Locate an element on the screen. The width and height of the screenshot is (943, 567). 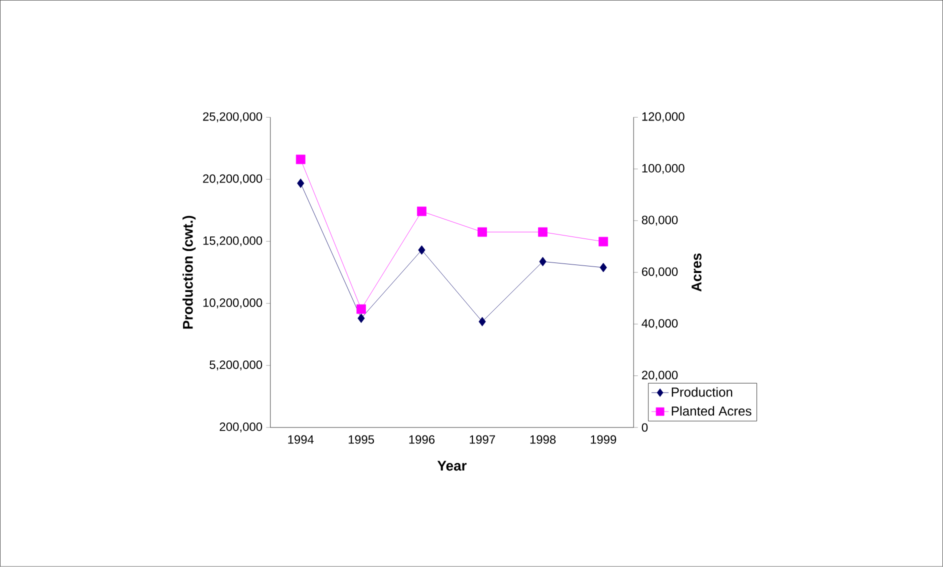
x-tick-label: 1998 is located at coordinates (543, 439).